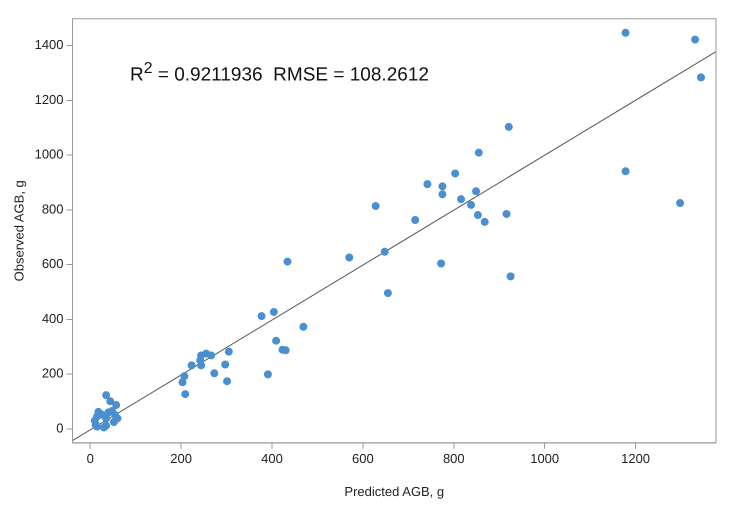 The height and width of the screenshot is (512, 729). What do you see at coordinates (181, 458) in the screenshot?
I see `x-tick-label: 200` at bounding box center [181, 458].